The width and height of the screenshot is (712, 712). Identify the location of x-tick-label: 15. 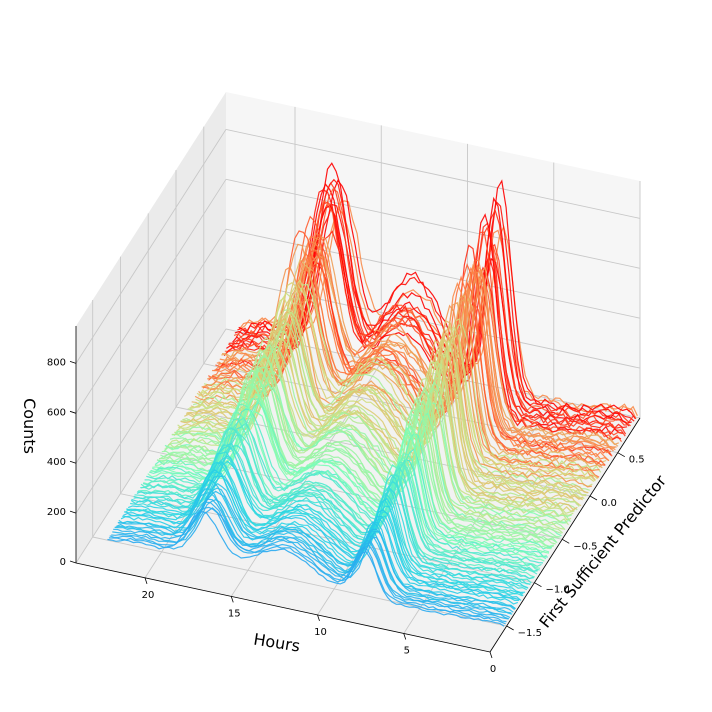
(234, 613).